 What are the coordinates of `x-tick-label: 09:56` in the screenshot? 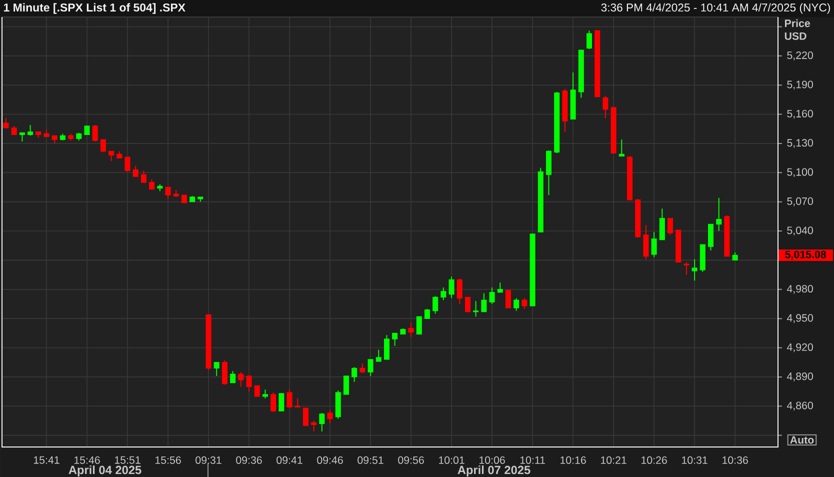 It's located at (411, 460).